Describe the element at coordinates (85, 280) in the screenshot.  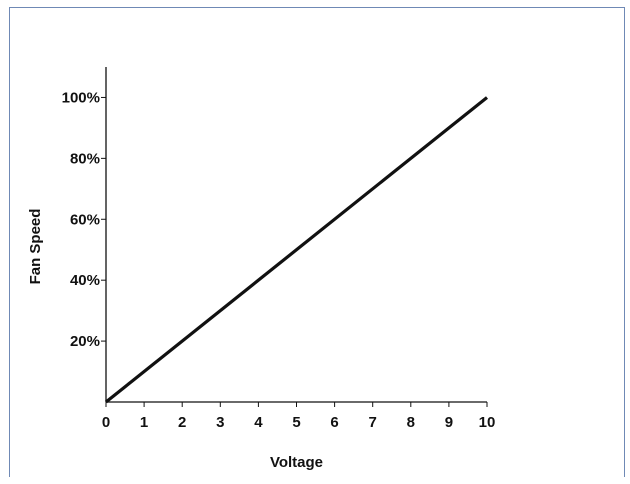
I see `y-tick-label: 40%` at that location.